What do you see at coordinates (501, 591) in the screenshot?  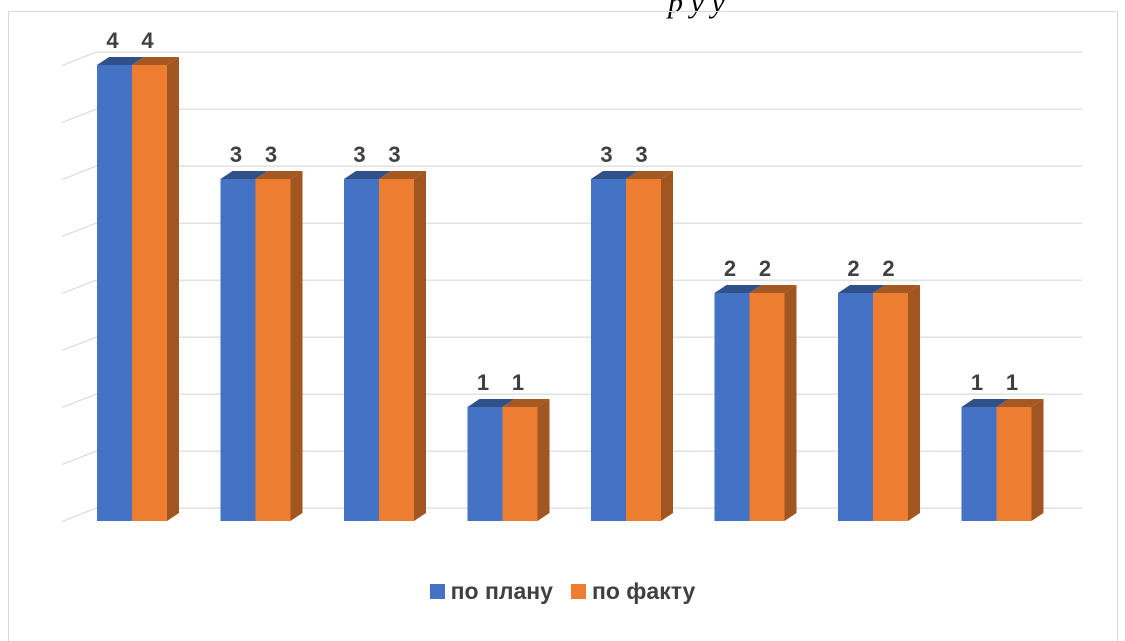 I see `legend-label-plan: по плану` at bounding box center [501, 591].